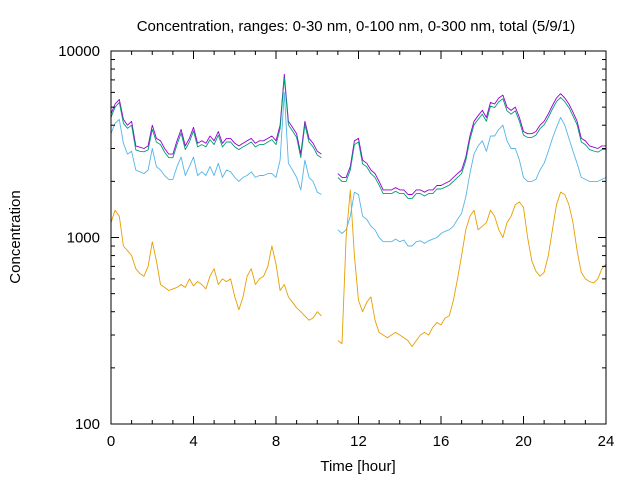 This screenshot has height=480, width=640. What do you see at coordinates (87, 424) in the screenshot?
I see `y-tick-label: 100` at bounding box center [87, 424].